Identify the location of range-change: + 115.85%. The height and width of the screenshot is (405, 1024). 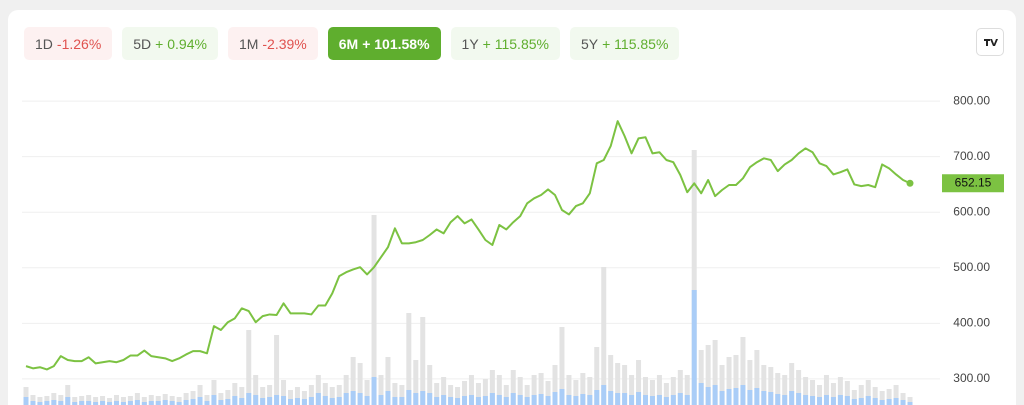
(635, 43).